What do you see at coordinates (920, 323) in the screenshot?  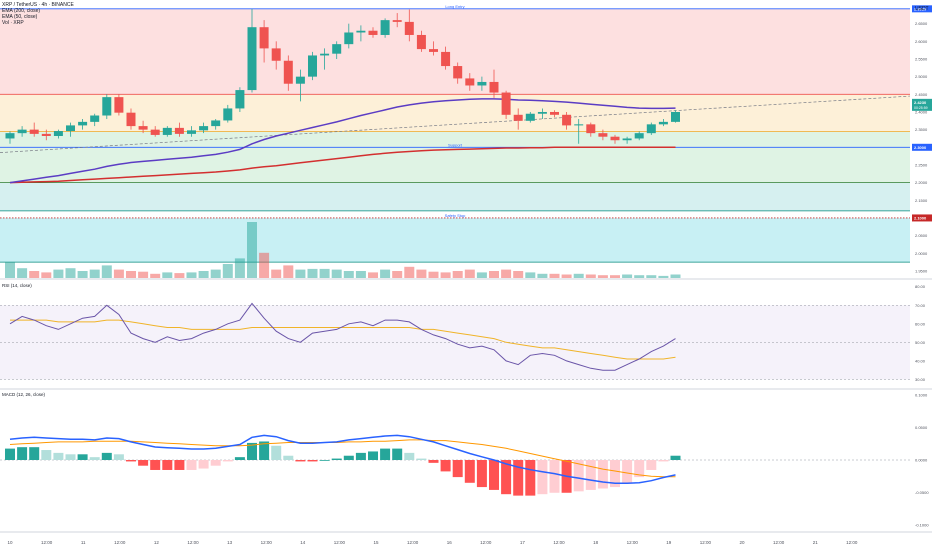 I see `rsi-tick-label: 60.00` at bounding box center [920, 323].